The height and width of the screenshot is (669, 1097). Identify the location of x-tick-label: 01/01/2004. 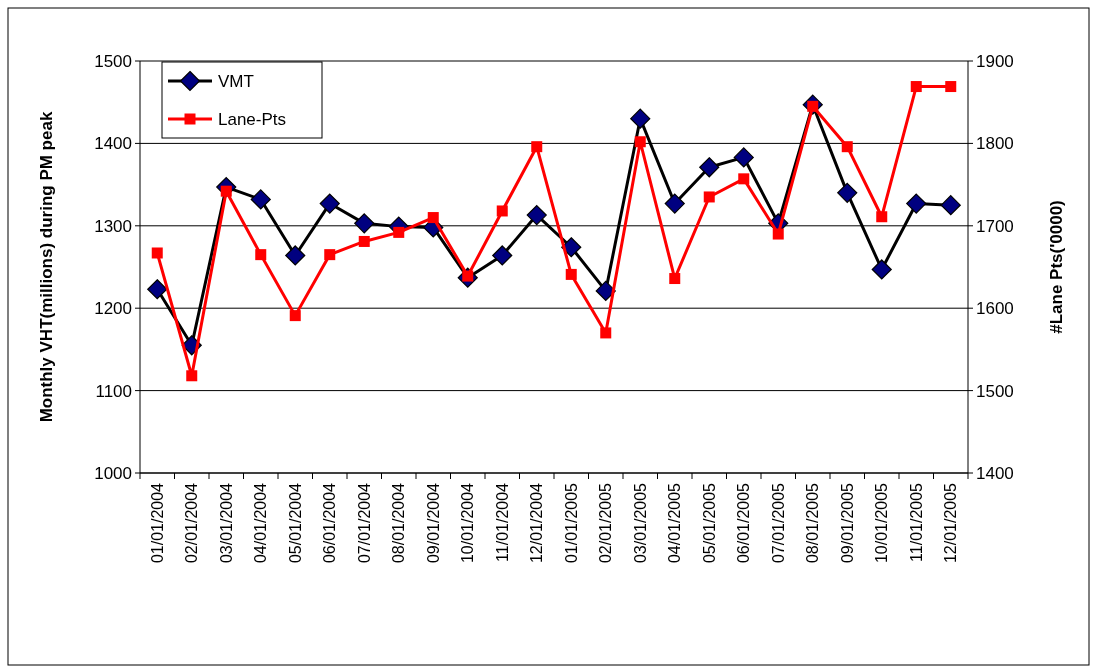
(157, 523).